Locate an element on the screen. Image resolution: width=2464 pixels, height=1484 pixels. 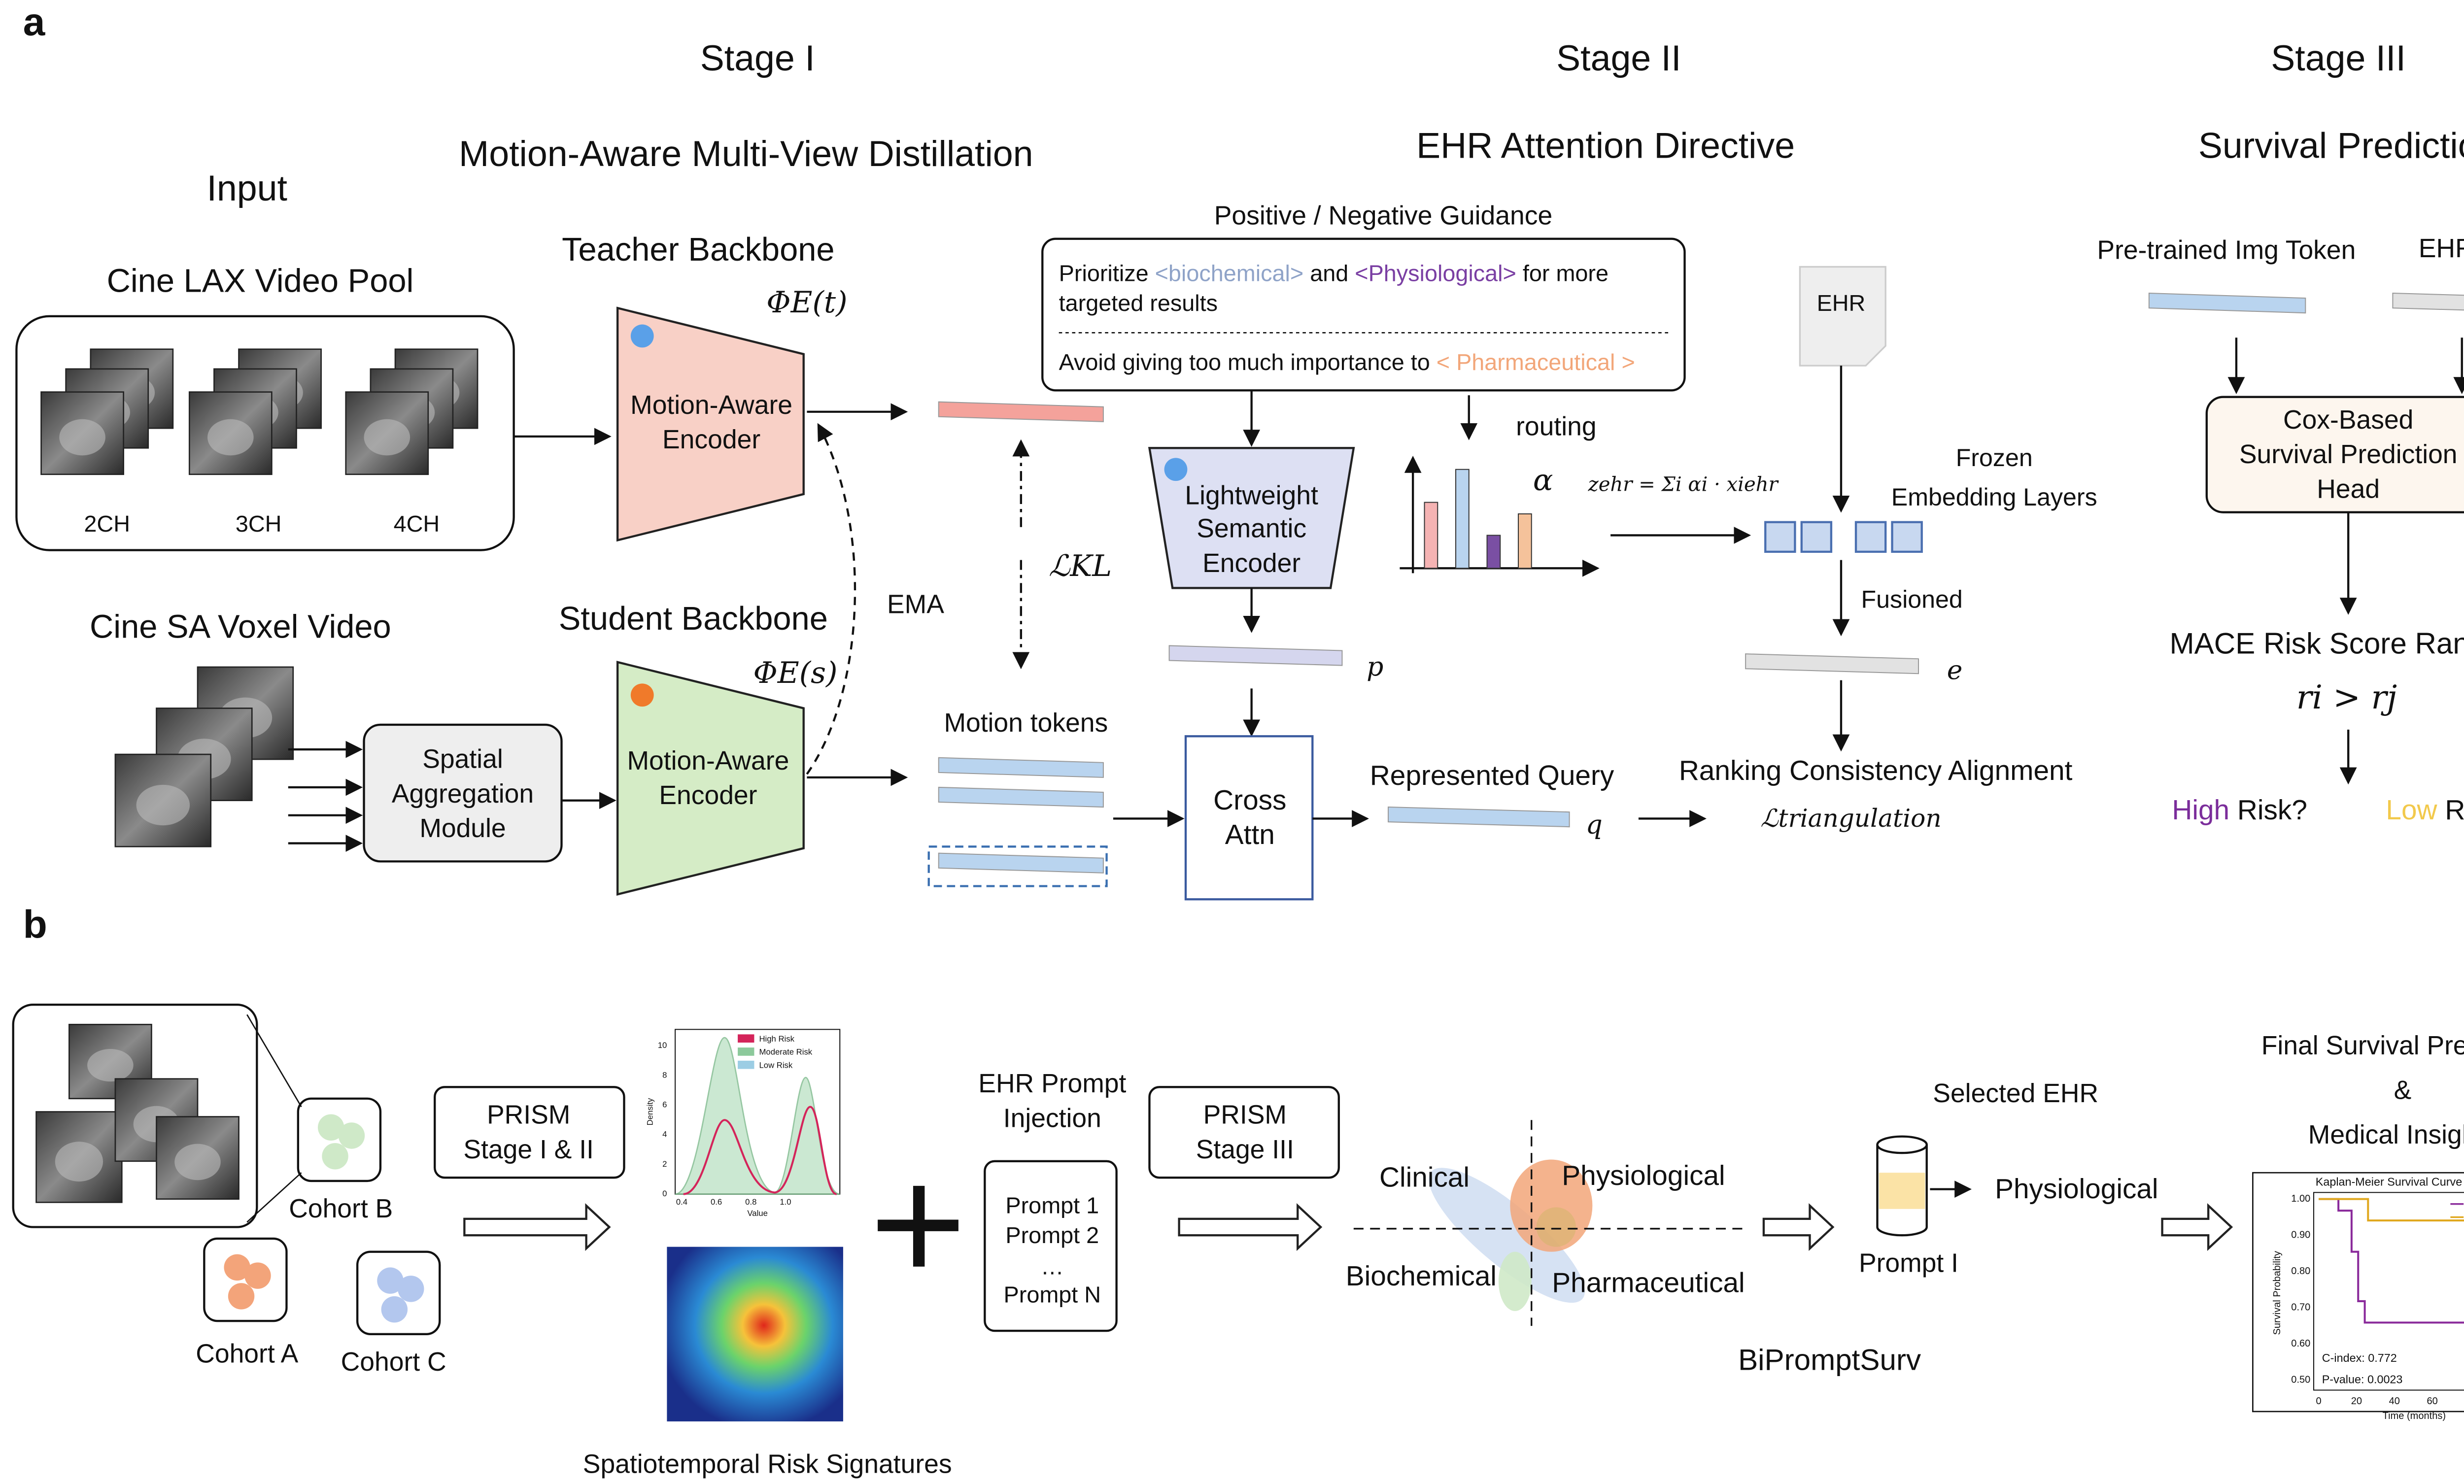
prompt-item: Prompt N is located at coordinates (1052, 1294).